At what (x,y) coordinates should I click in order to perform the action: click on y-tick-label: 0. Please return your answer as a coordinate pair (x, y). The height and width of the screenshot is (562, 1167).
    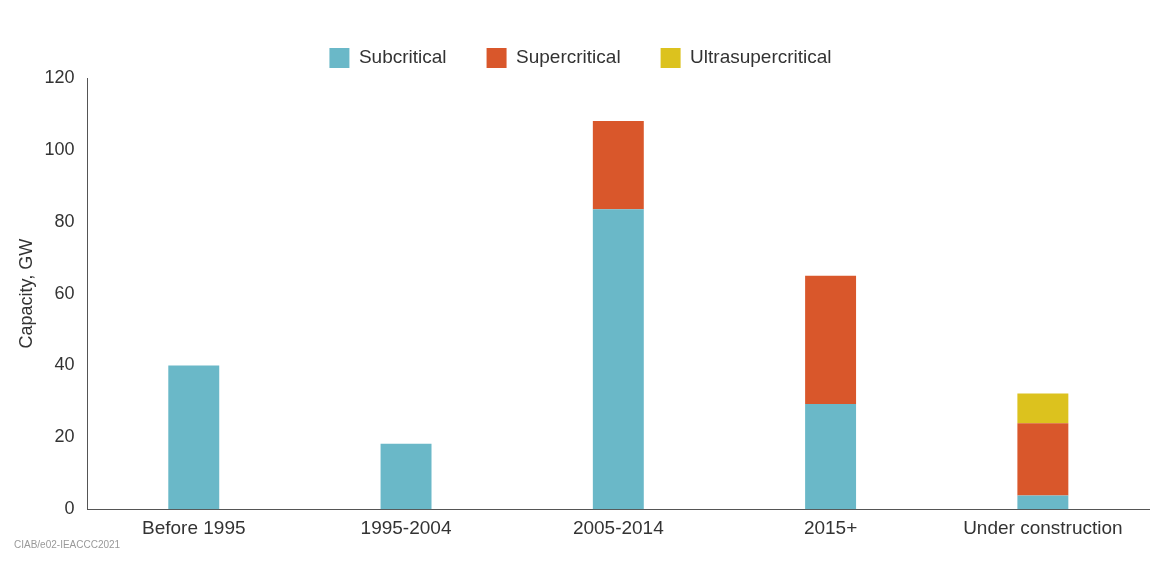
    Looking at the image, I should click on (69, 508).